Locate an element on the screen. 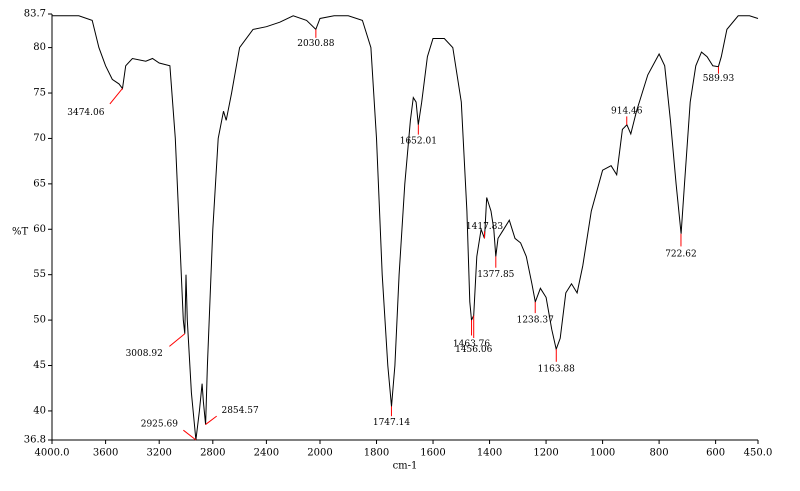 This screenshot has height=491, width=800. y-tick-label: 70 is located at coordinates (39, 138).